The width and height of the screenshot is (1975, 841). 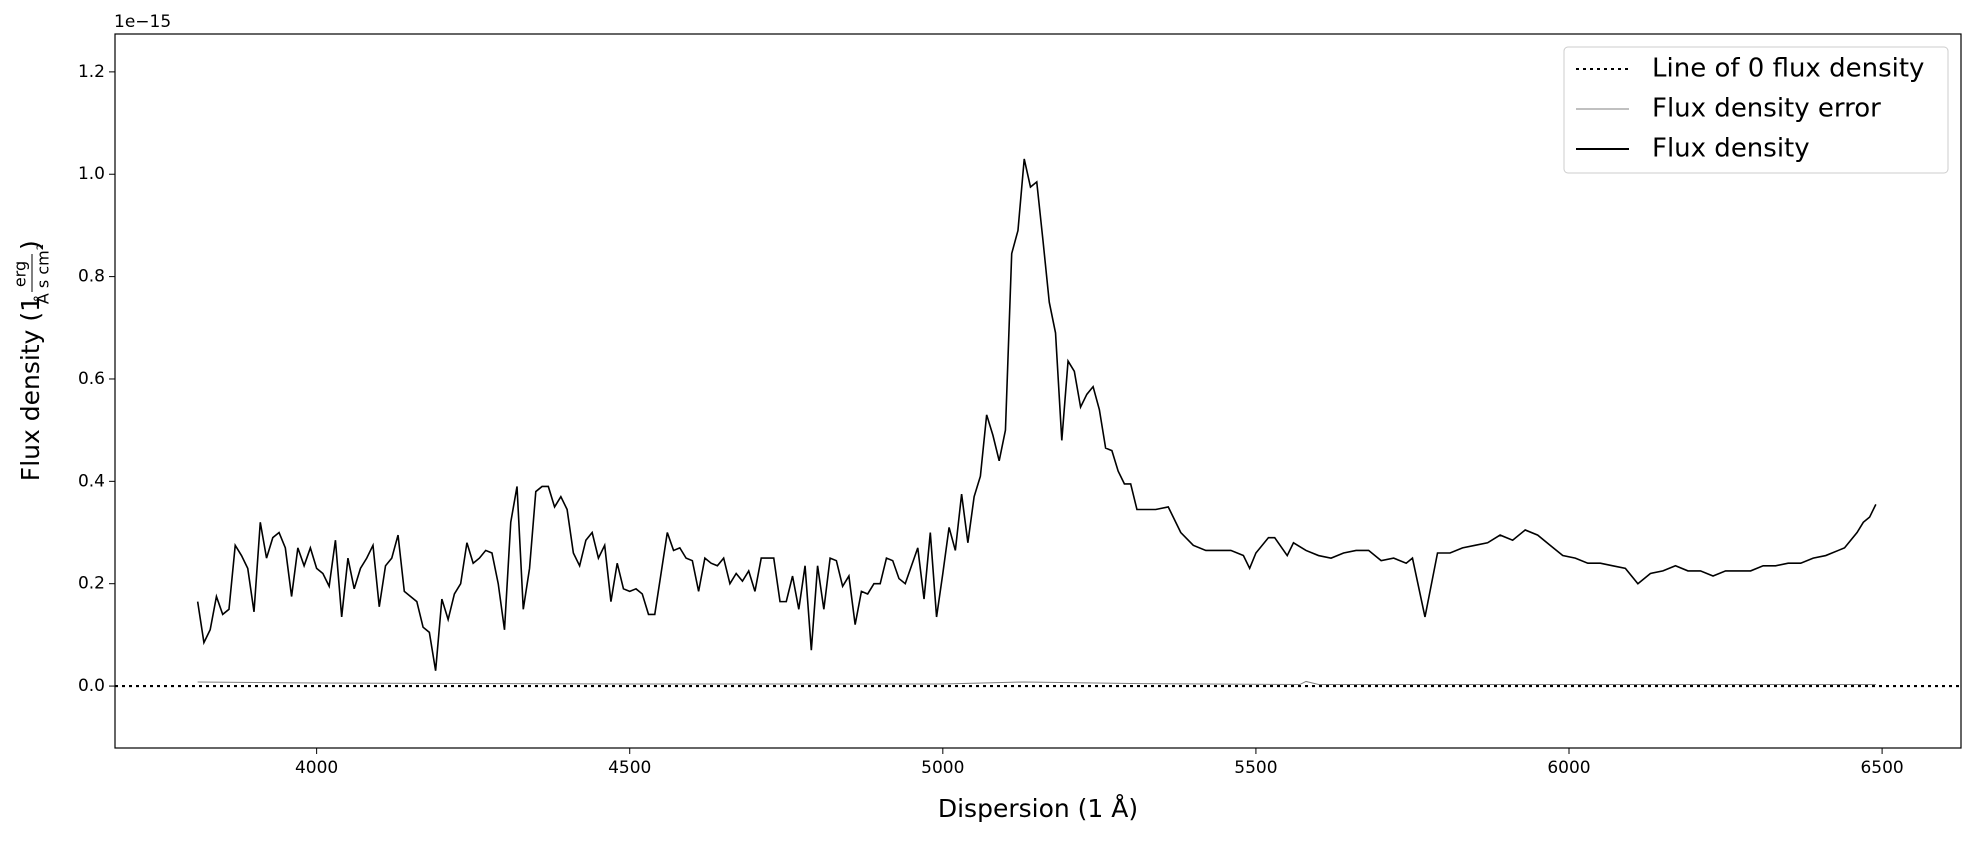 I want to click on y-tick-label: 0.2, so click(x=91, y=584).